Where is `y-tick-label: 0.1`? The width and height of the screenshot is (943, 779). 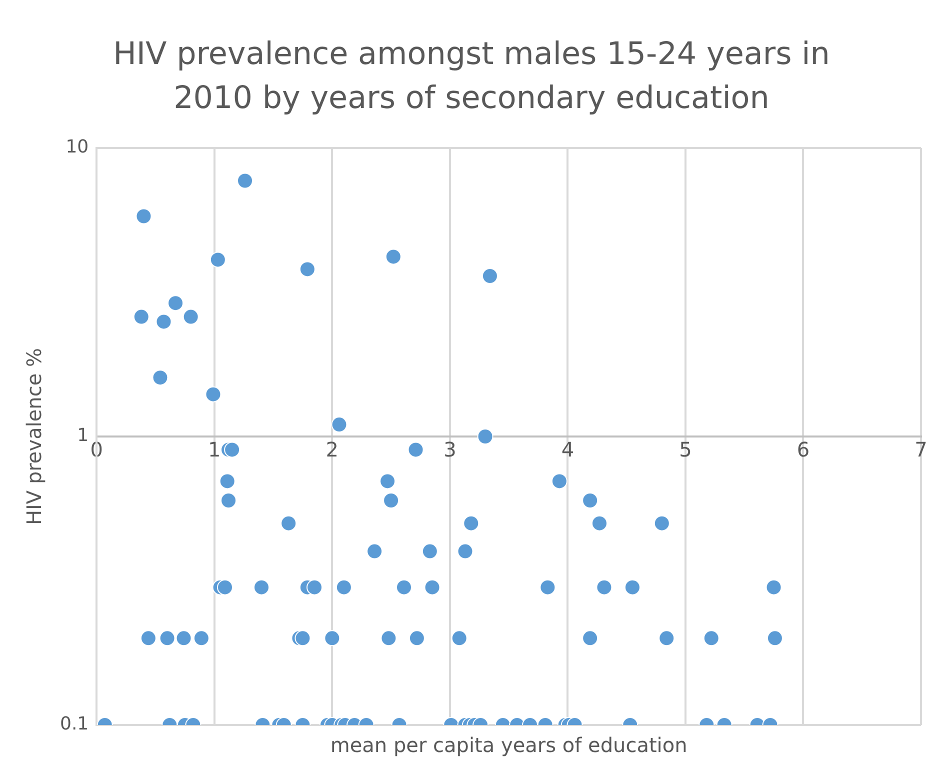
y-tick-label: 0.1 is located at coordinates (74, 724).